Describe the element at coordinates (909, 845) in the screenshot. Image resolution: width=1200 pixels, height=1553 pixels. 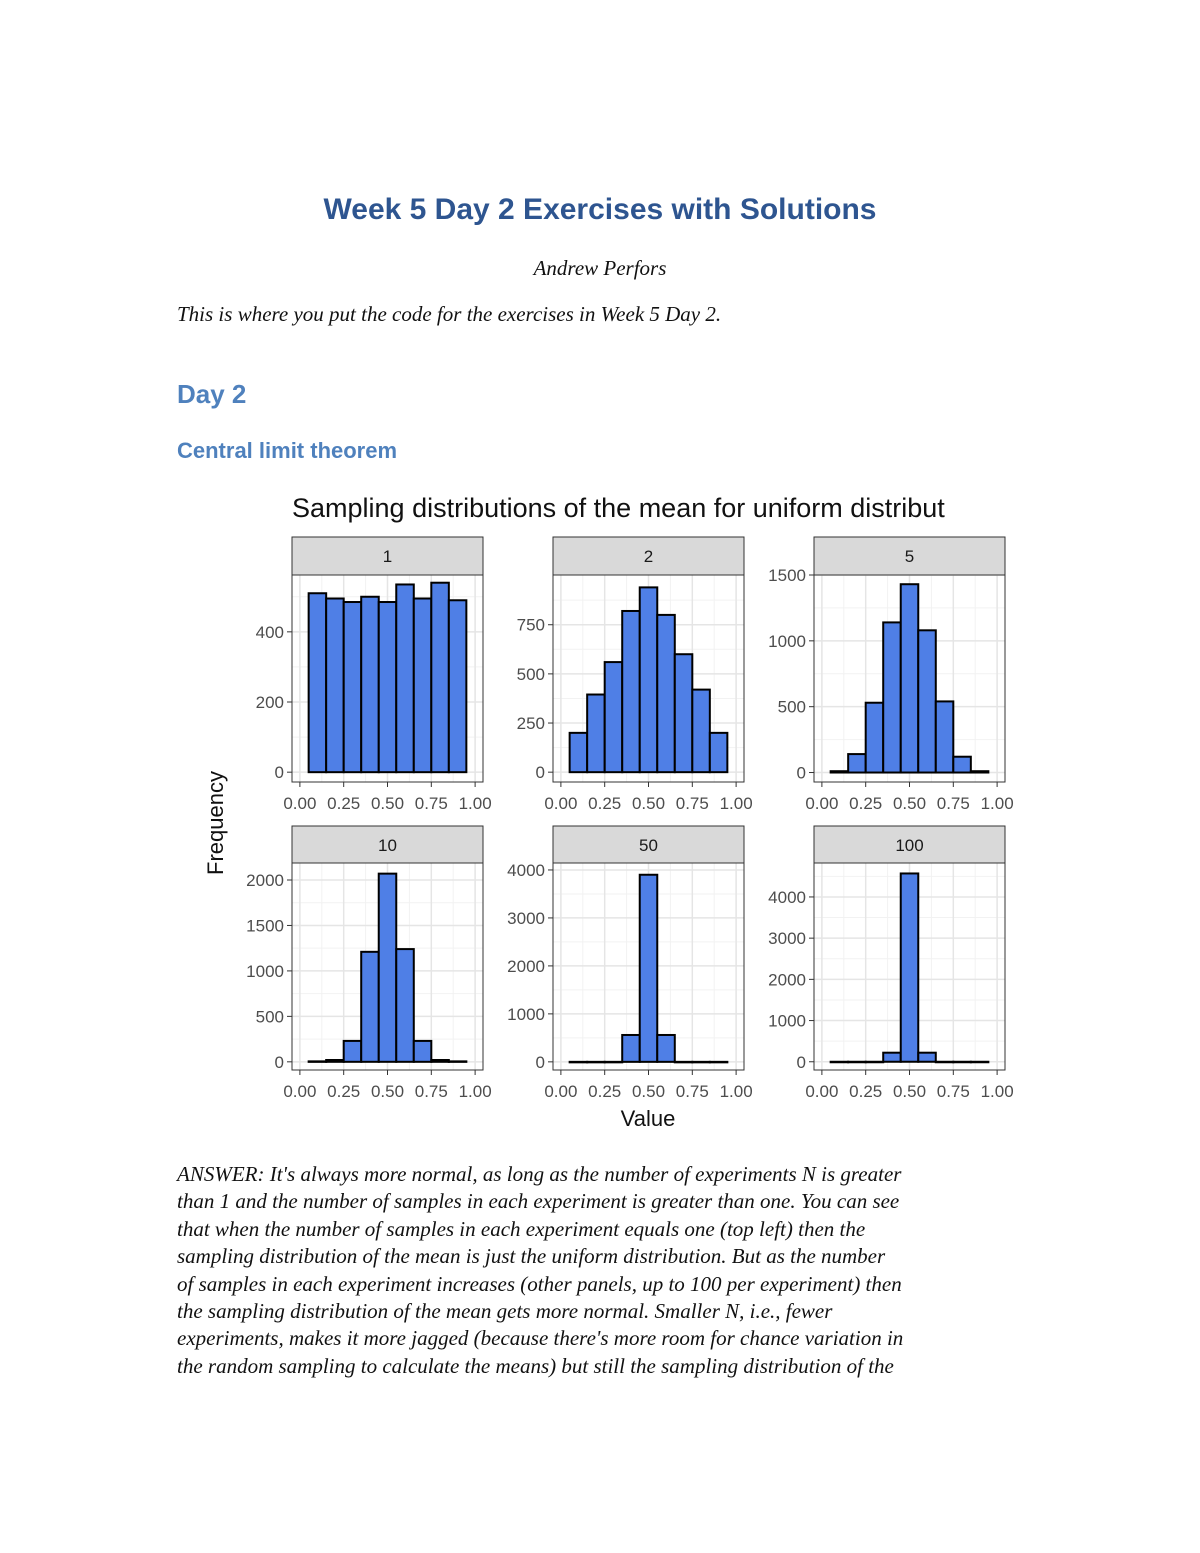
I see `facet-strip-label: 100` at that location.